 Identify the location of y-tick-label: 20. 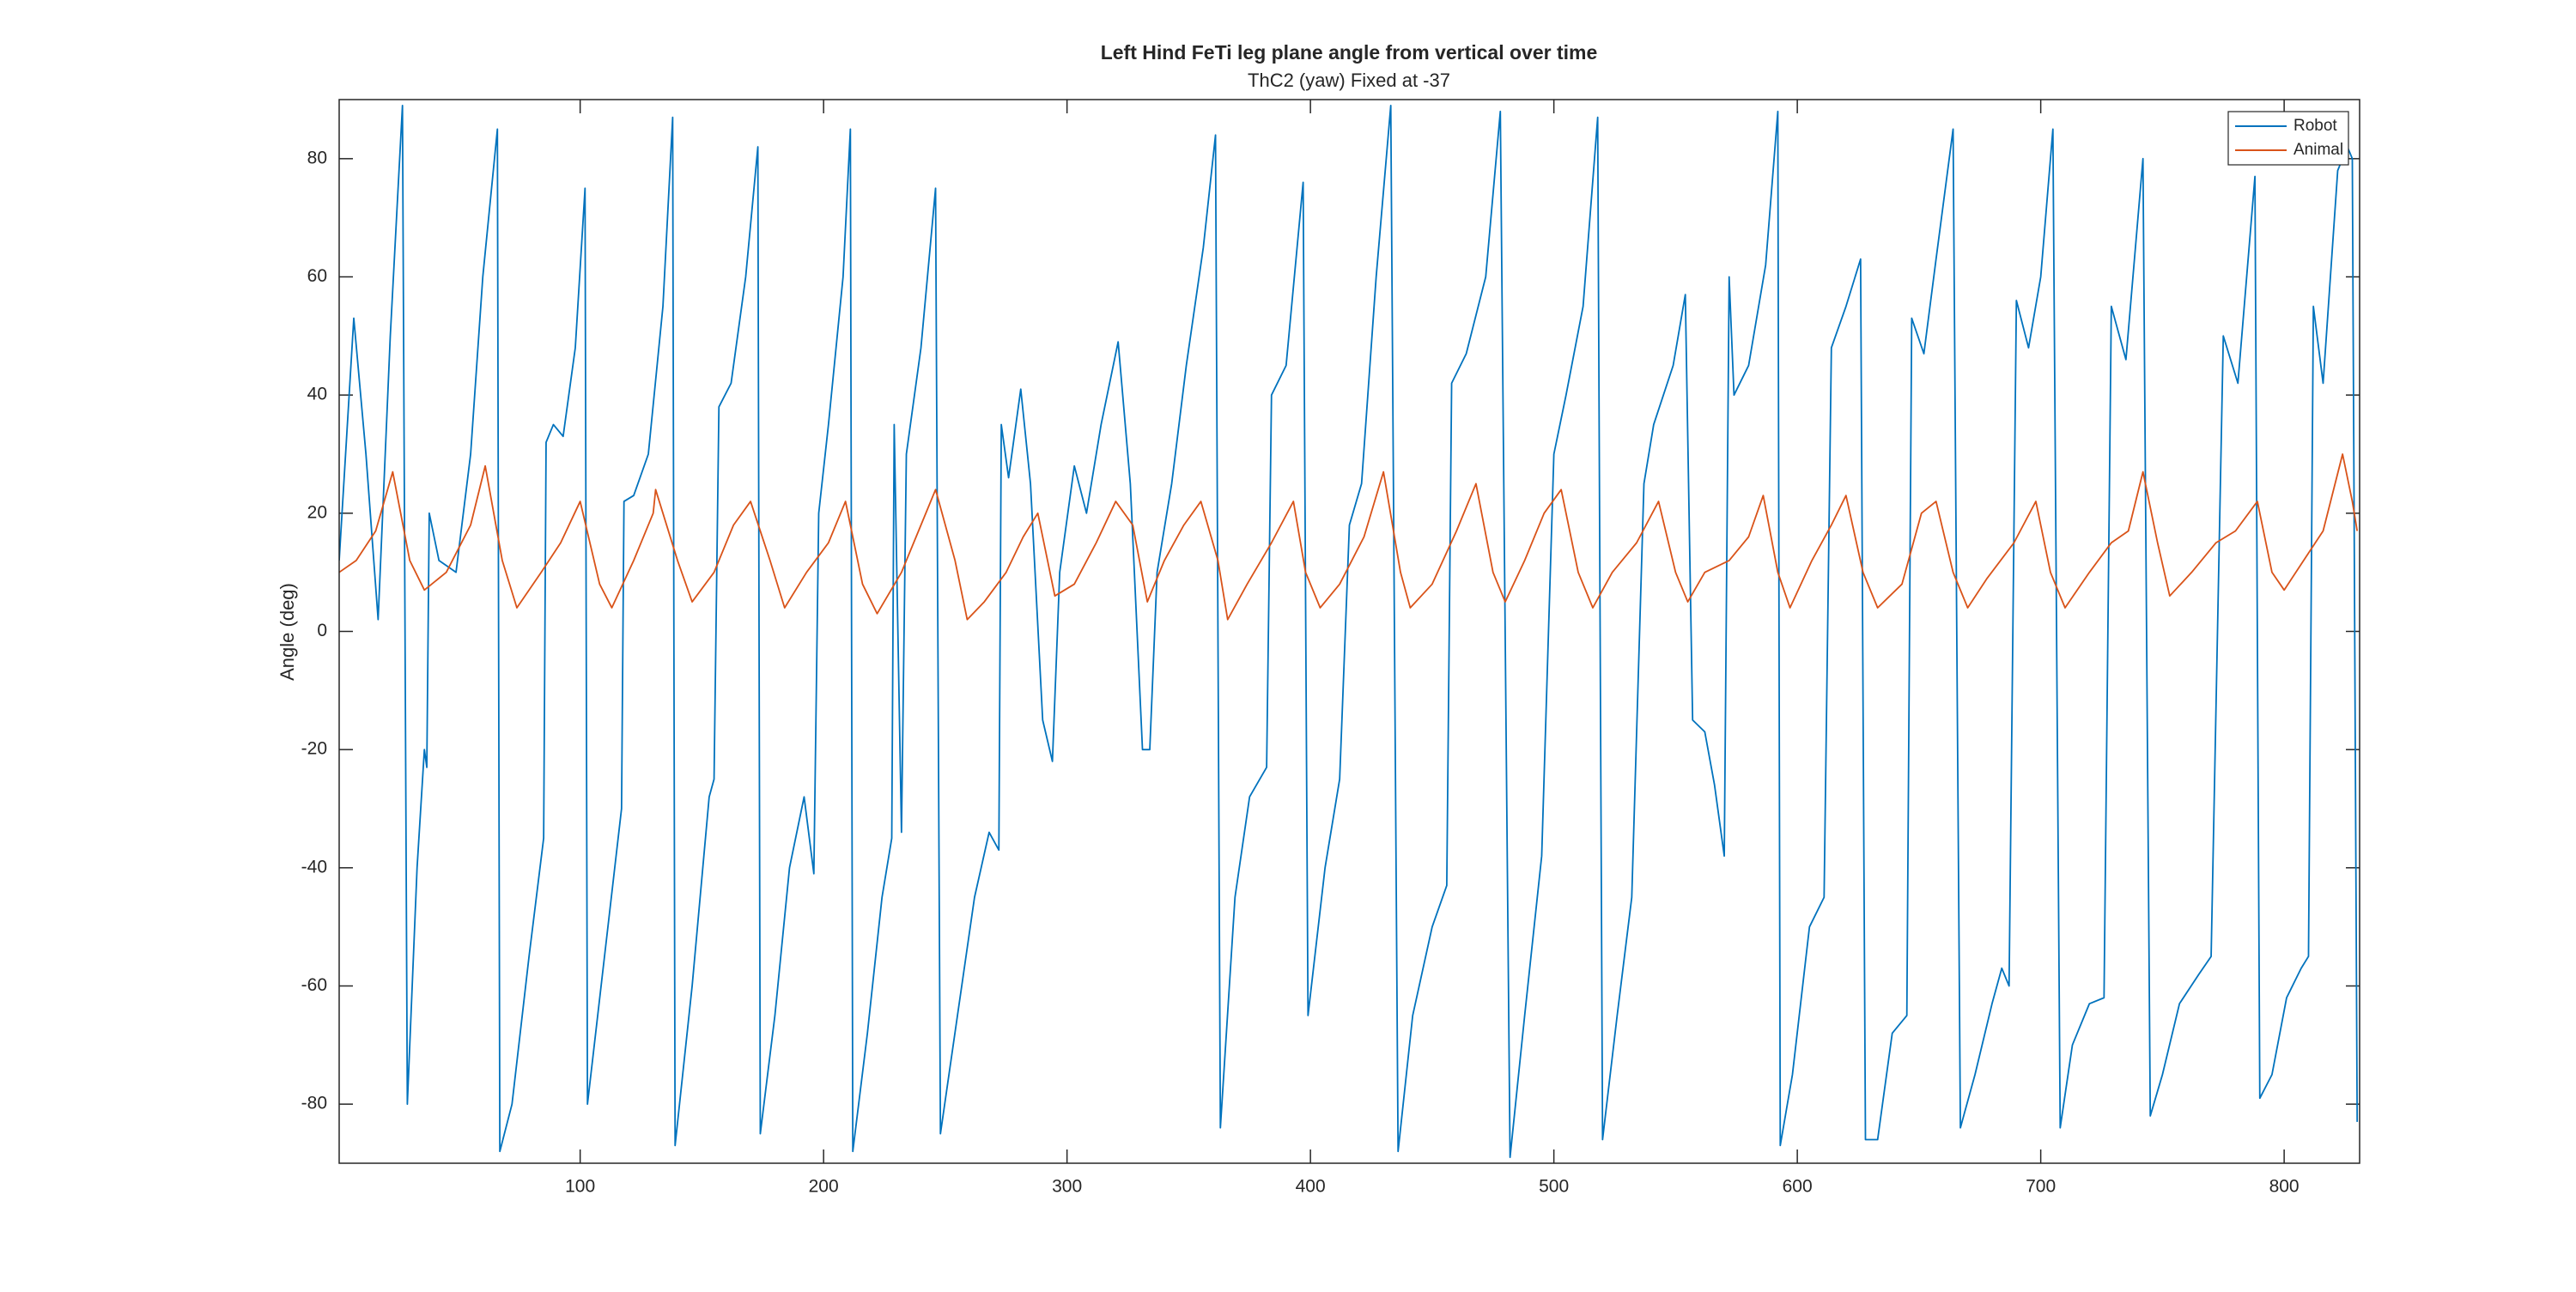
(317, 512).